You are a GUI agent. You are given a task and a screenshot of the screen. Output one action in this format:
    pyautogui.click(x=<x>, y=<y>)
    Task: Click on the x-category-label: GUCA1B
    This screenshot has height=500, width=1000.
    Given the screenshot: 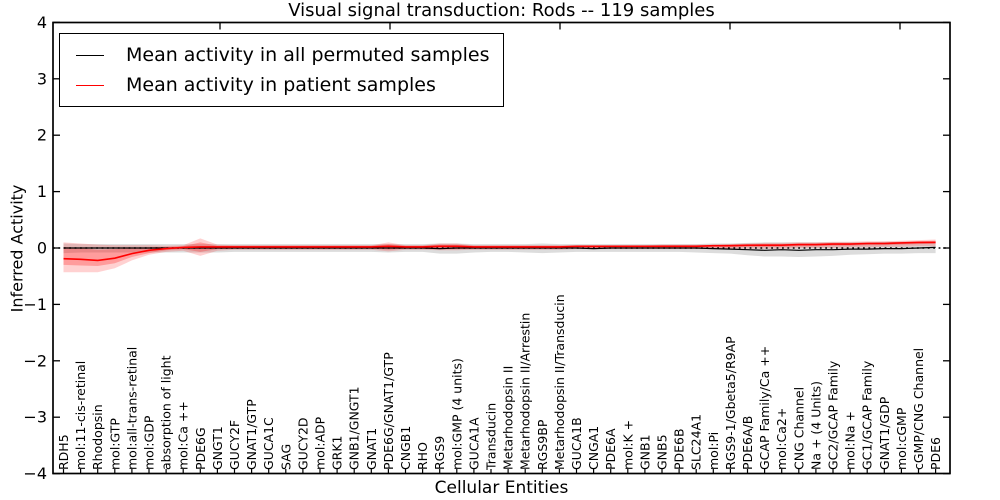 What is the action you would take?
    pyautogui.click(x=576, y=443)
    